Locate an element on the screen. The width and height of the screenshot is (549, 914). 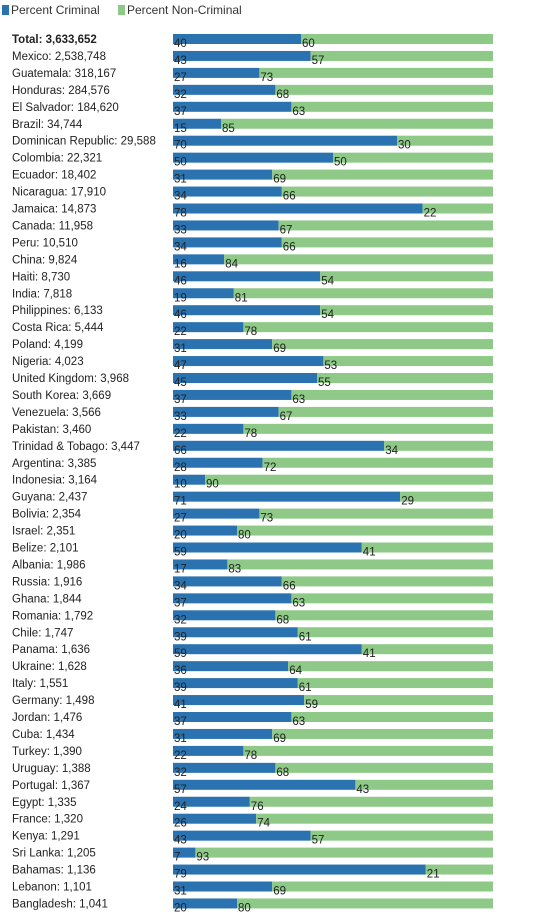
data-label-noncriminal: 60 is located at coordinates (308, 44).